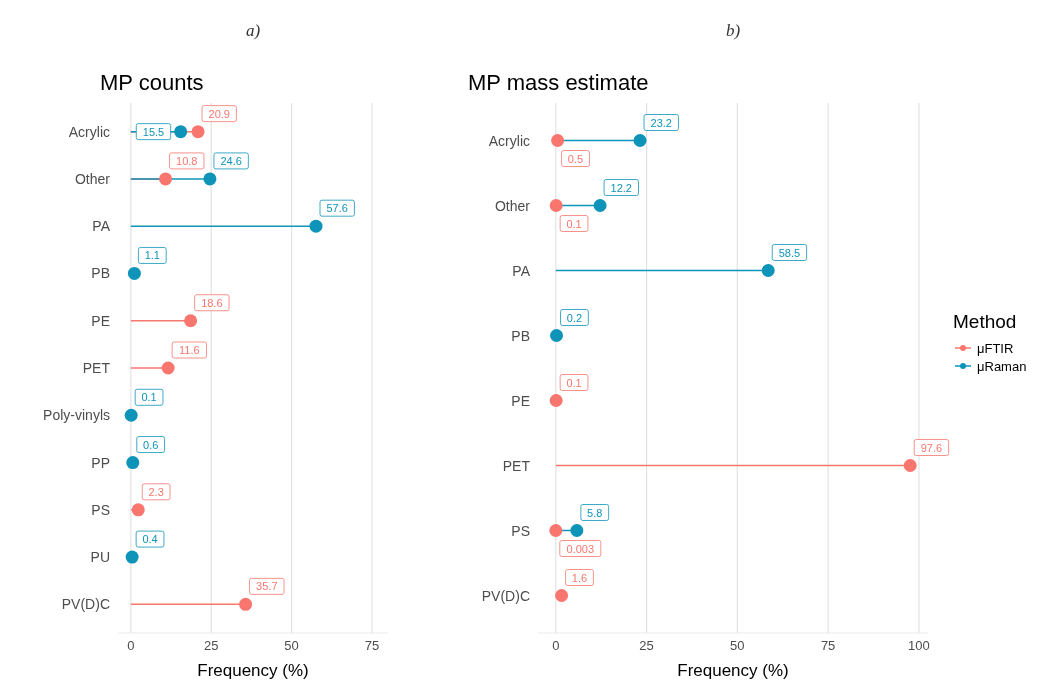  I want to click on y-tick-label: PU, so click(100, 557).